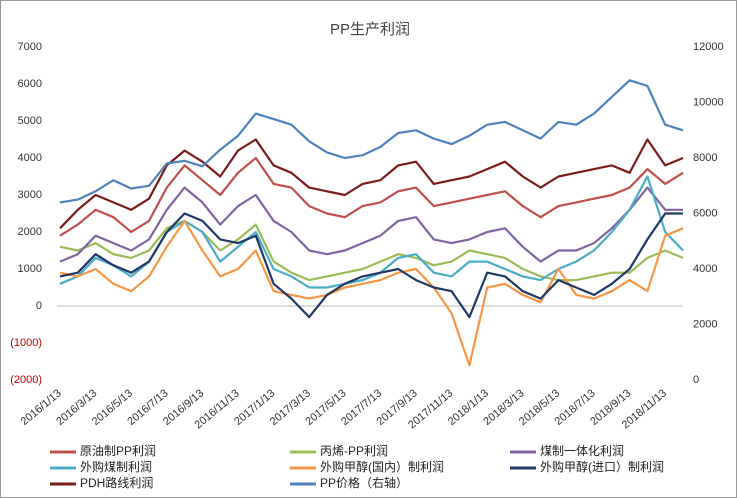 This screenshot has width=737, height=498. I want to click on y-tick-label: 5000, so click(30, 121).